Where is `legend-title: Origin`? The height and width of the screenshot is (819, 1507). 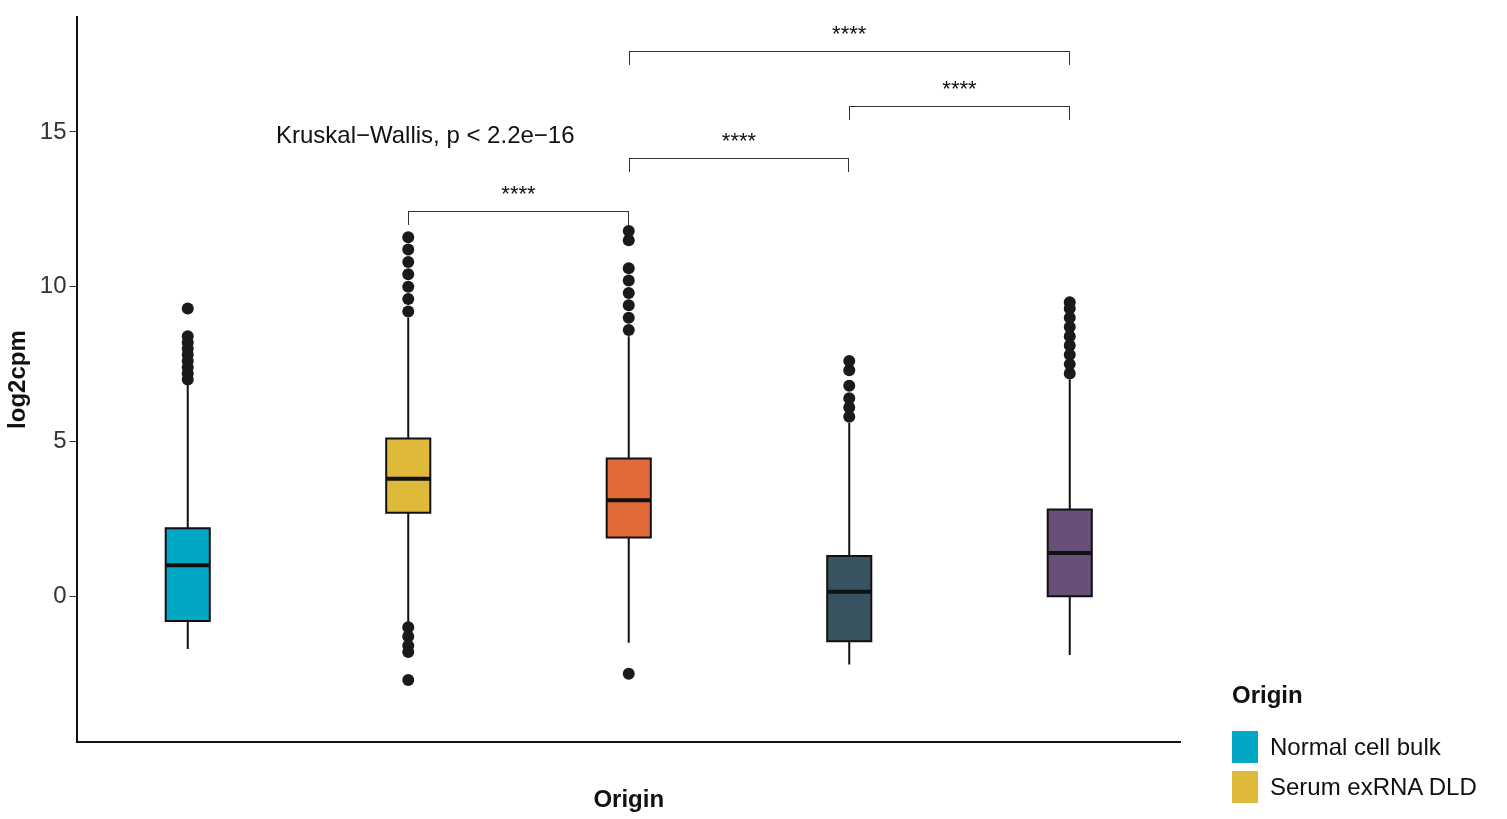
legend-title: Origin is located at coordinates (1268, 695).